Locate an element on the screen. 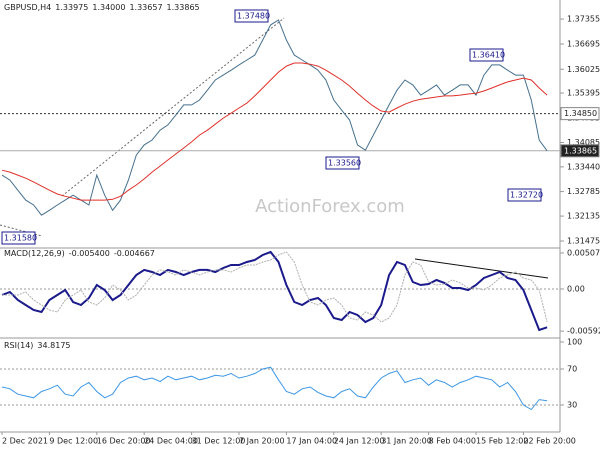 This screenshot has height=454, width=600. header-value: 34.8175 is located at coordinates (53, 345).